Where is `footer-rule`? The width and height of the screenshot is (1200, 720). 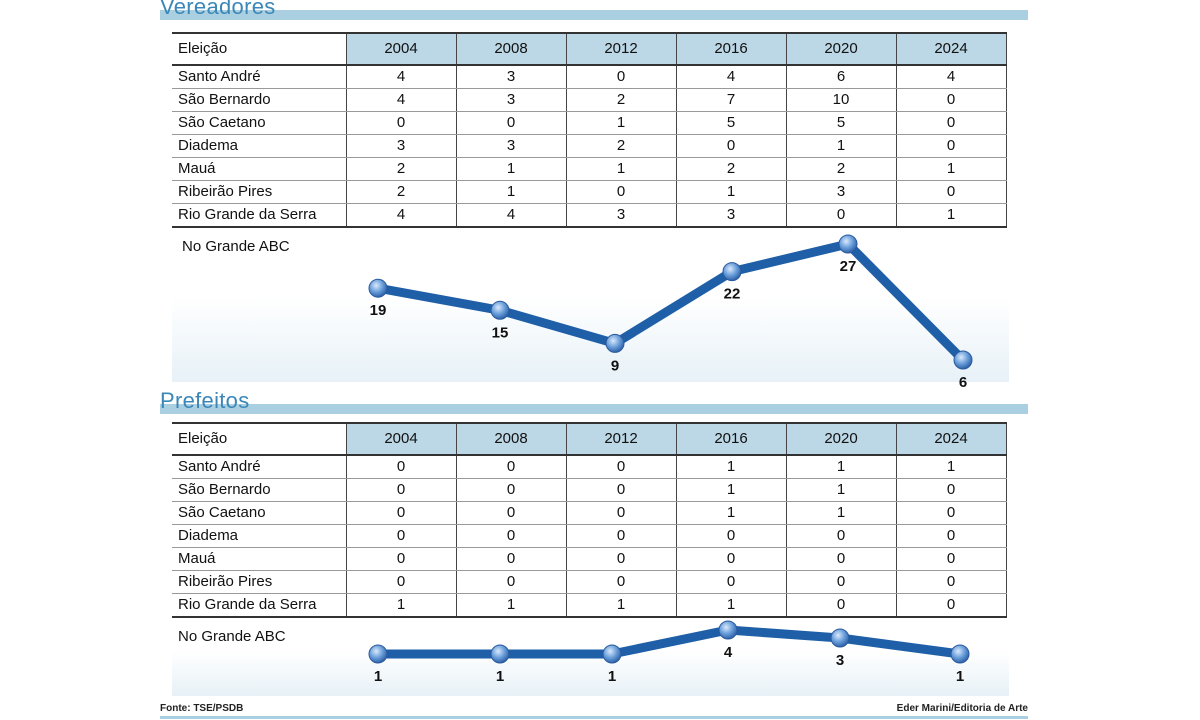
footer-rule is located at coordinates (594, 717).